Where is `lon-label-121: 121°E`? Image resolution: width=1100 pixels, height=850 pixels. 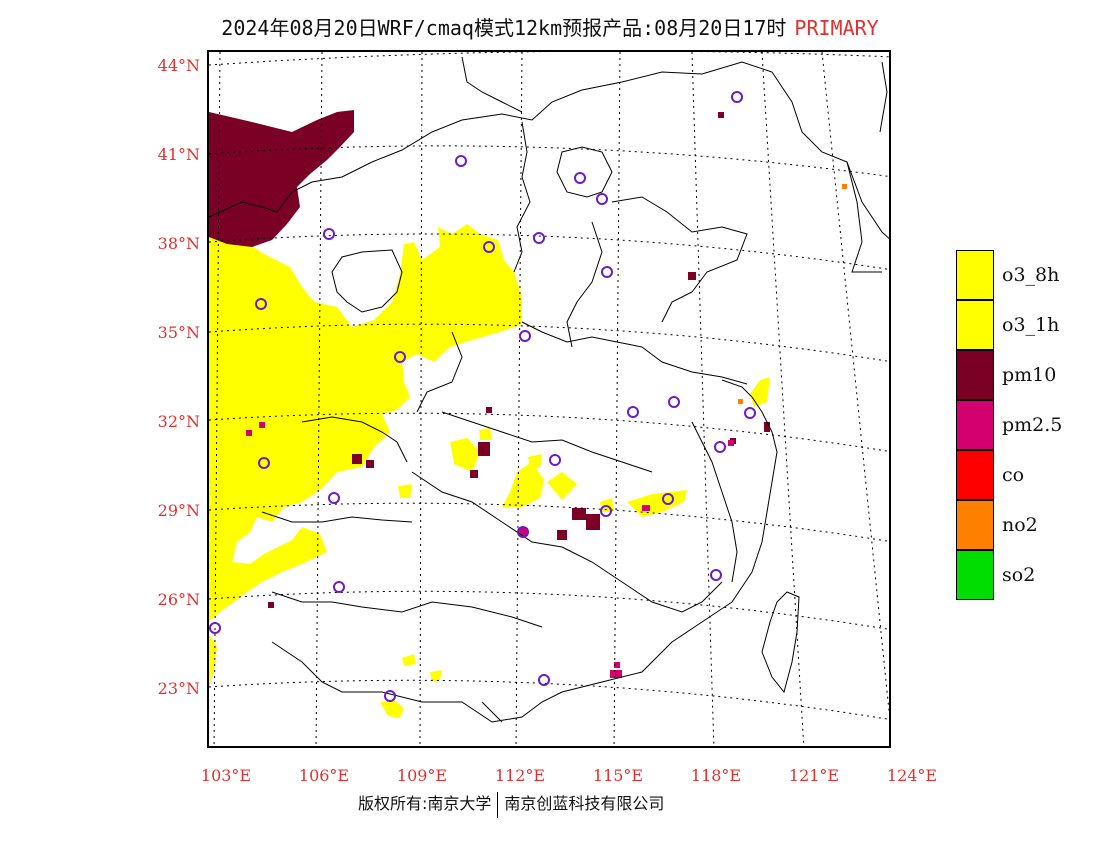 lon-label-121: 121°E is located at coordinates (814, 775).